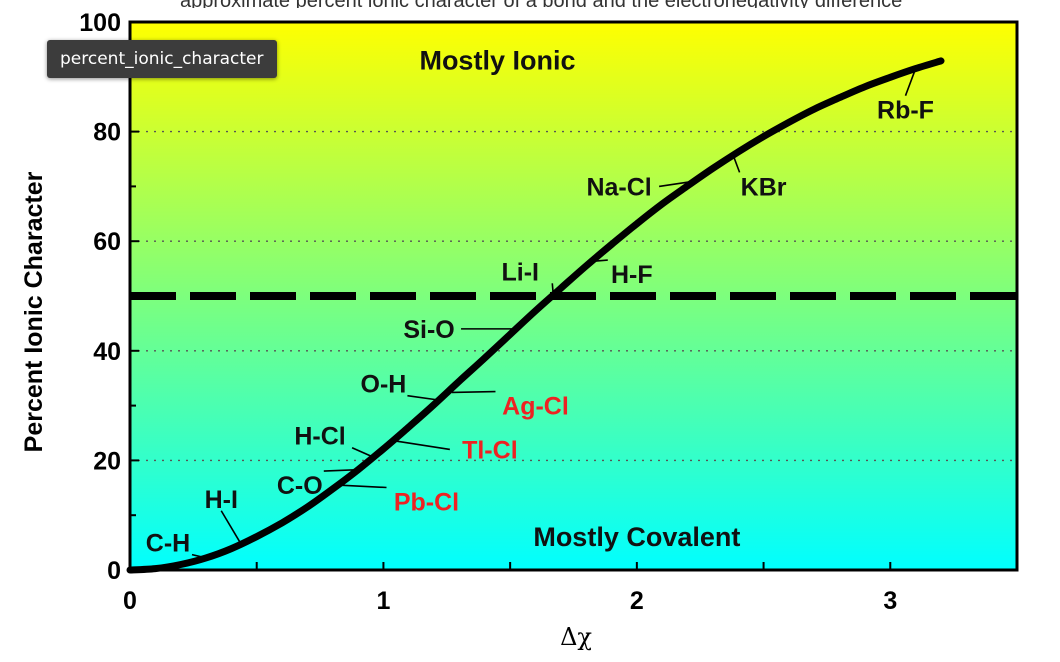 The height and width of the screenshot is (662, 1060). What do you see at coordinates (426, 503) in the screenshot?
I see `bond-label: Pb-Cl` at bounding box center [426, 503].